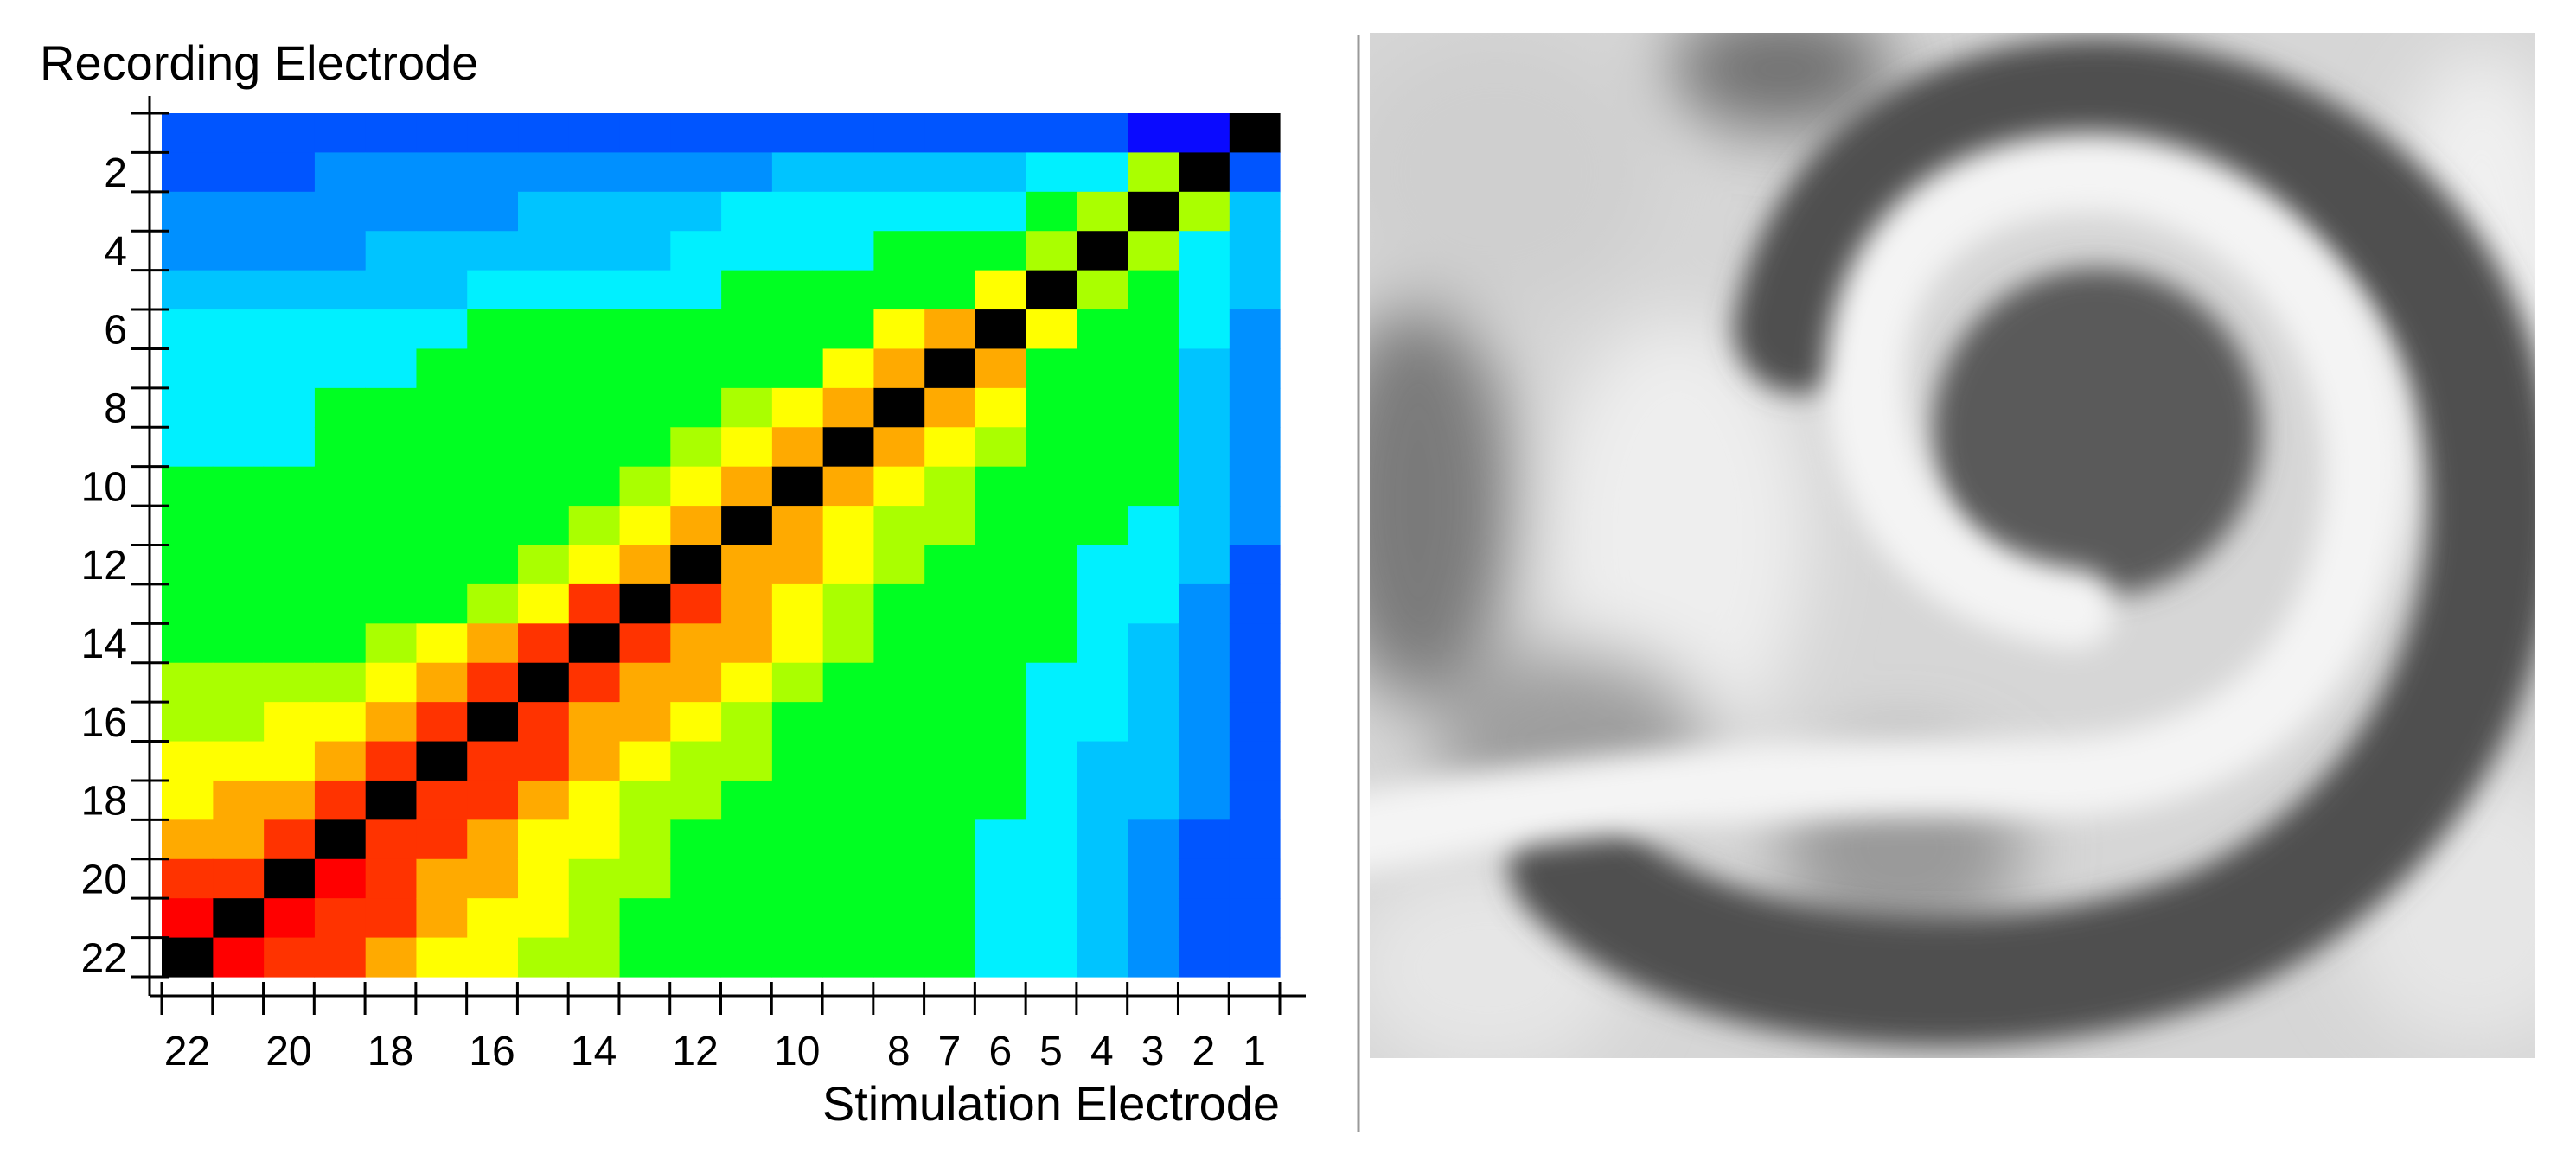 The height and width of the screenshot is (1154, 2576). Describe the element at coordinates (797, 1051) in the screenshot. I see `x-tick-label: 10` at that location.